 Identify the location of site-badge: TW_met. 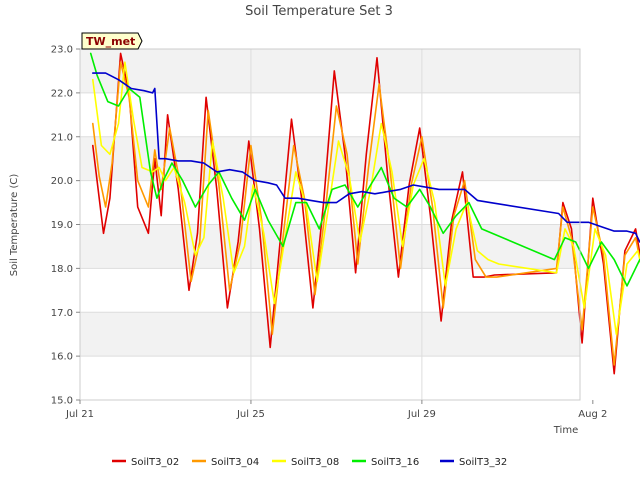
(112, 41).